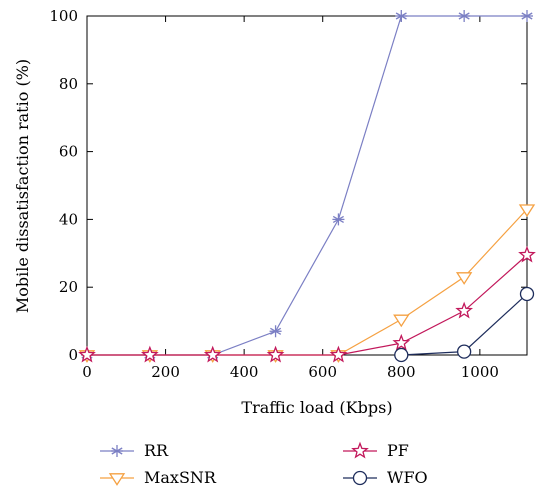 The image size is (536, 492). What do you see at coordinates (360, 478) in the screenshot?
I see `legend-marker-wfo` at bounding box center [360, 478].